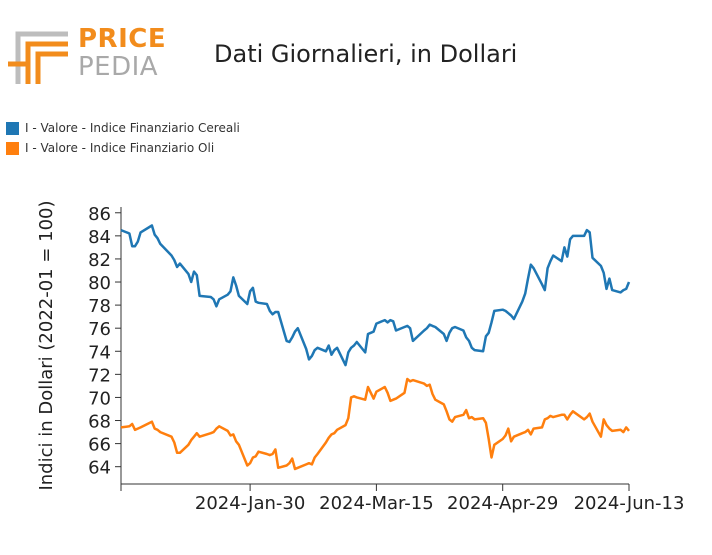  Describe the element at coordinates (12, 148) in the screenshot. I see `legend-swatch-oli` at that location.